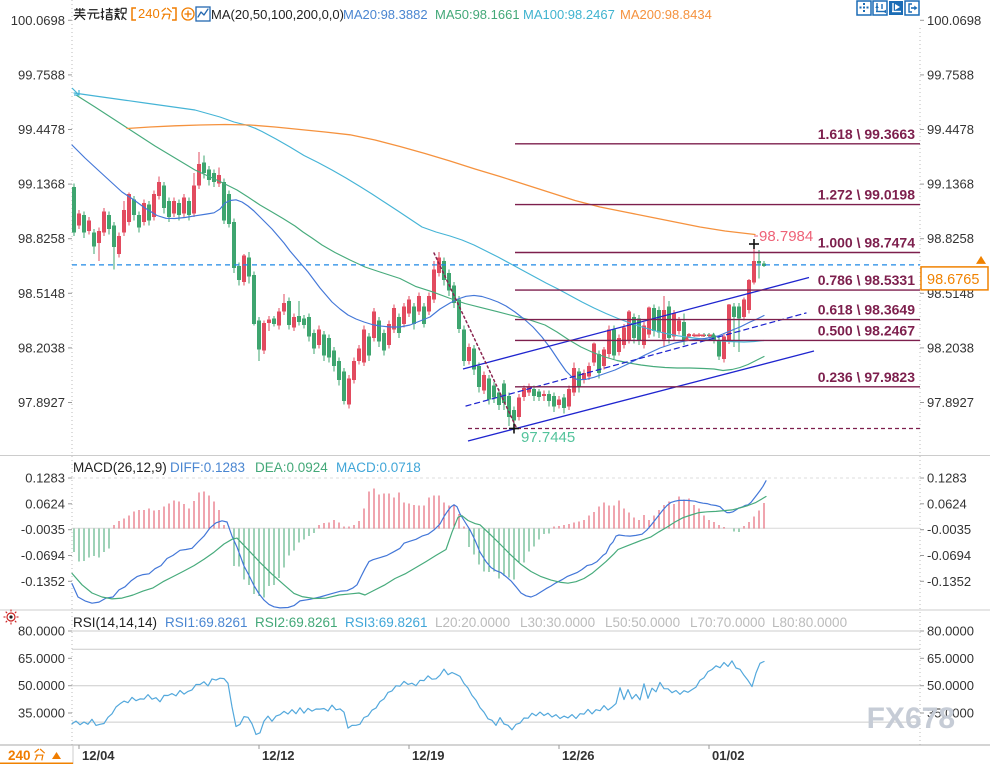 This screenshot has width=990, height=764. Describe the element at coordinates (428, 755) in the screenshot. I see `svg-text: 12/19` at that location.